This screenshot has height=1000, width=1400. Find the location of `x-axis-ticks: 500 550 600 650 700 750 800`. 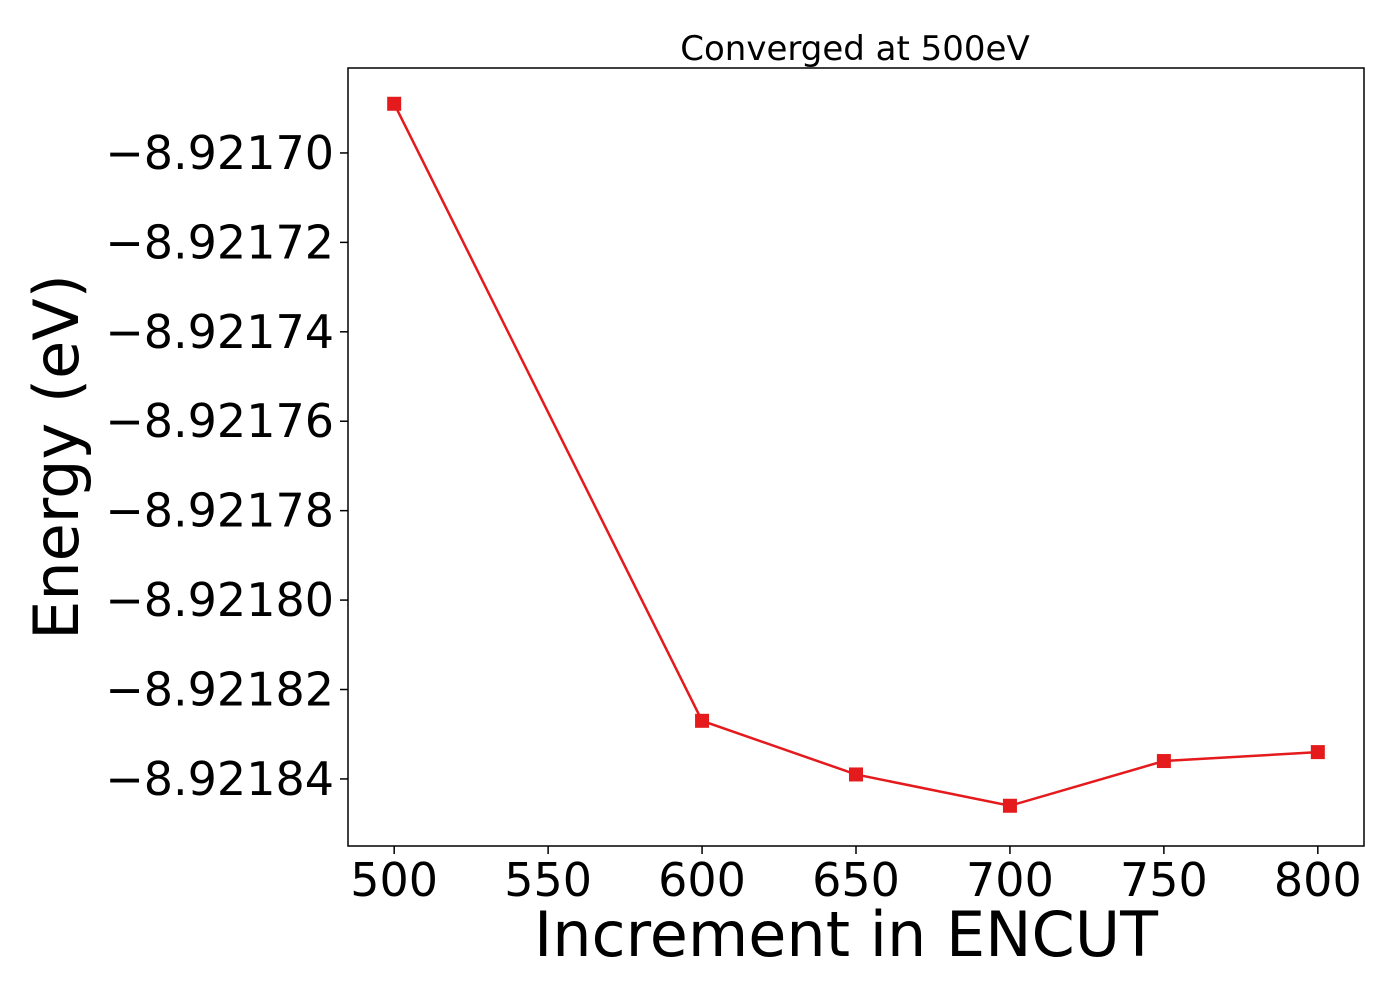

x-axis-ticks: 500 550 600 650 700 750 800 is located at coordinates (856, 876).